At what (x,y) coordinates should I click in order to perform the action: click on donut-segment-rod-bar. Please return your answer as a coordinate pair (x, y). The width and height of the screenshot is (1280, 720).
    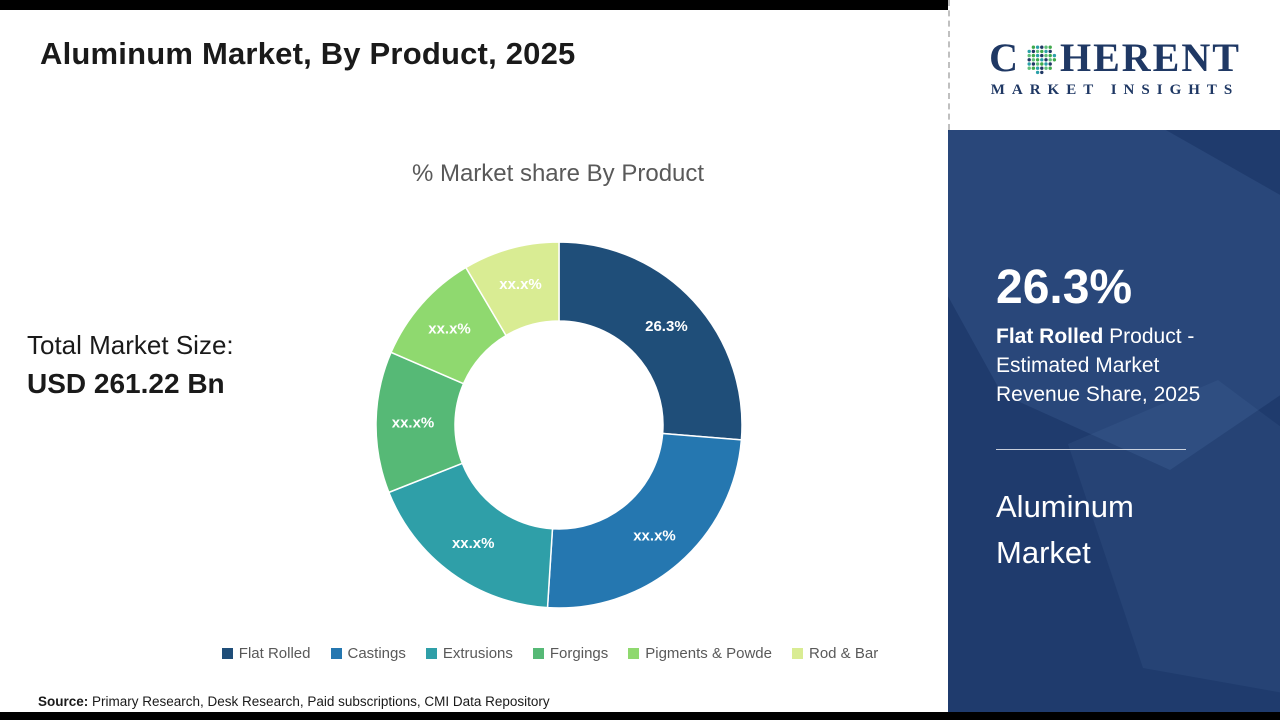
    Looking at the image, I should click on (512, 289).